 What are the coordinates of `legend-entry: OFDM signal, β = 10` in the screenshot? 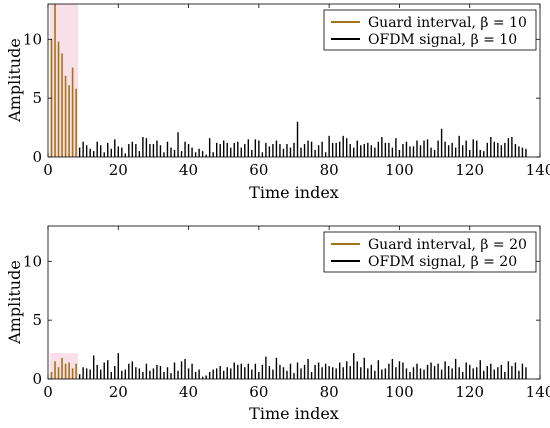 It's located at (442, 40).